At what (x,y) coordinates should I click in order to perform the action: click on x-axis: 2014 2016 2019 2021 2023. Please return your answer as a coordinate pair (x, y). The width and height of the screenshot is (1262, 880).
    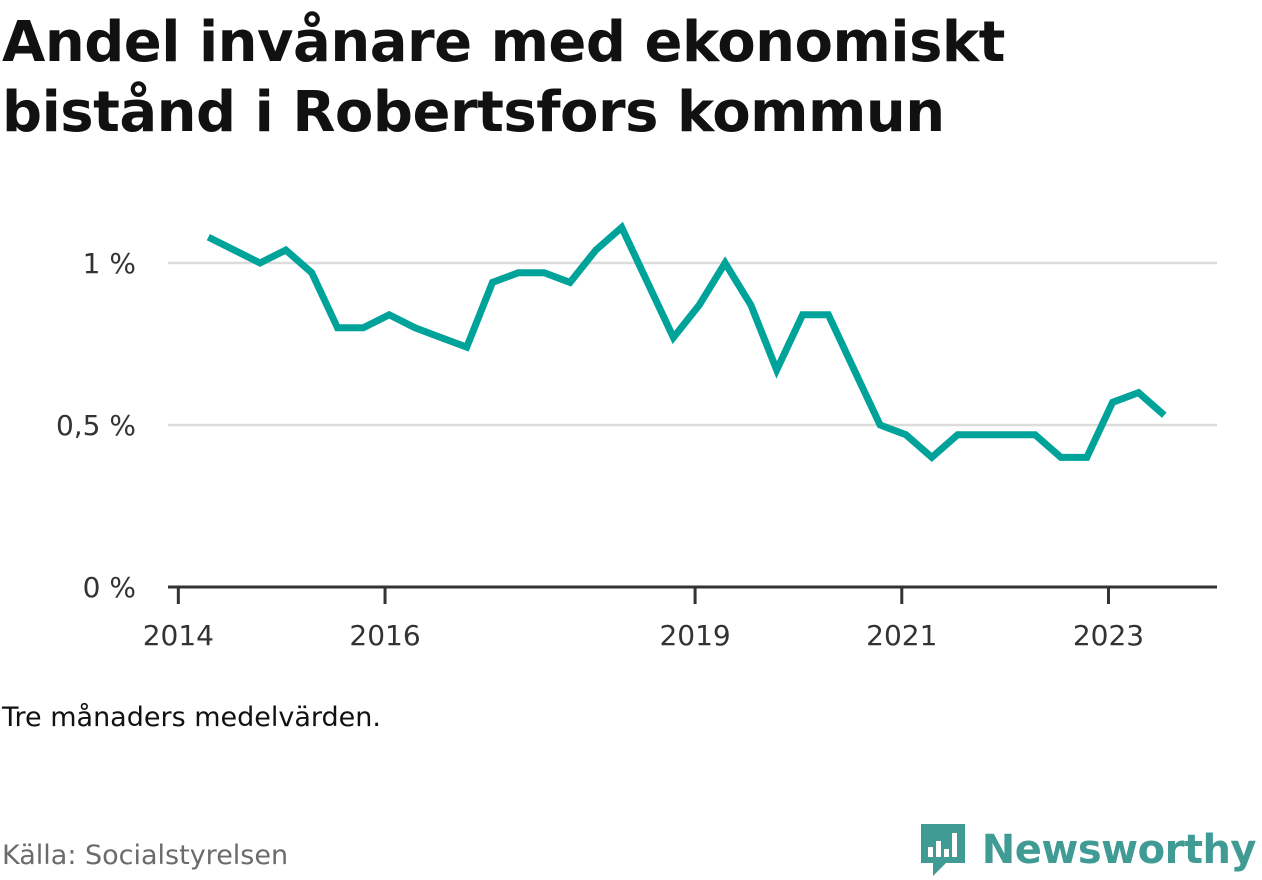
    Looking at the image, I should click on (680, 618).